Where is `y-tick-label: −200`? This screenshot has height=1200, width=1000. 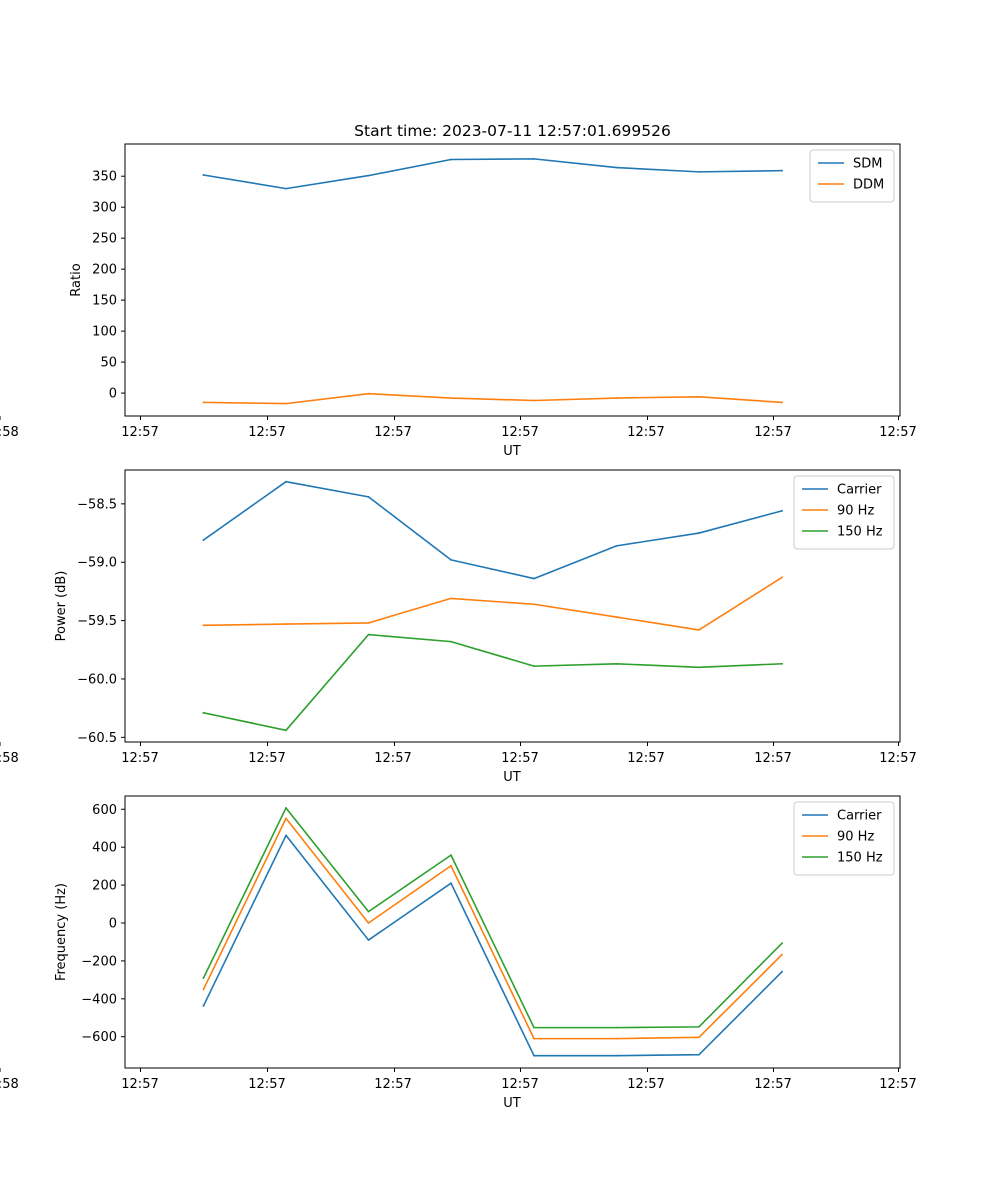 y-tick-label: −200 is located at coordinates (99, 961).